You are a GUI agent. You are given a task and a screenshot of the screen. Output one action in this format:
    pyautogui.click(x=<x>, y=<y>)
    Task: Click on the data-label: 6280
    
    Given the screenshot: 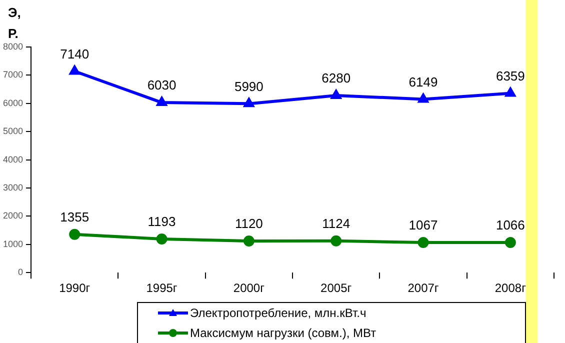 What is the action you would take?
    pyautogui.click(x=336, y=78)
    